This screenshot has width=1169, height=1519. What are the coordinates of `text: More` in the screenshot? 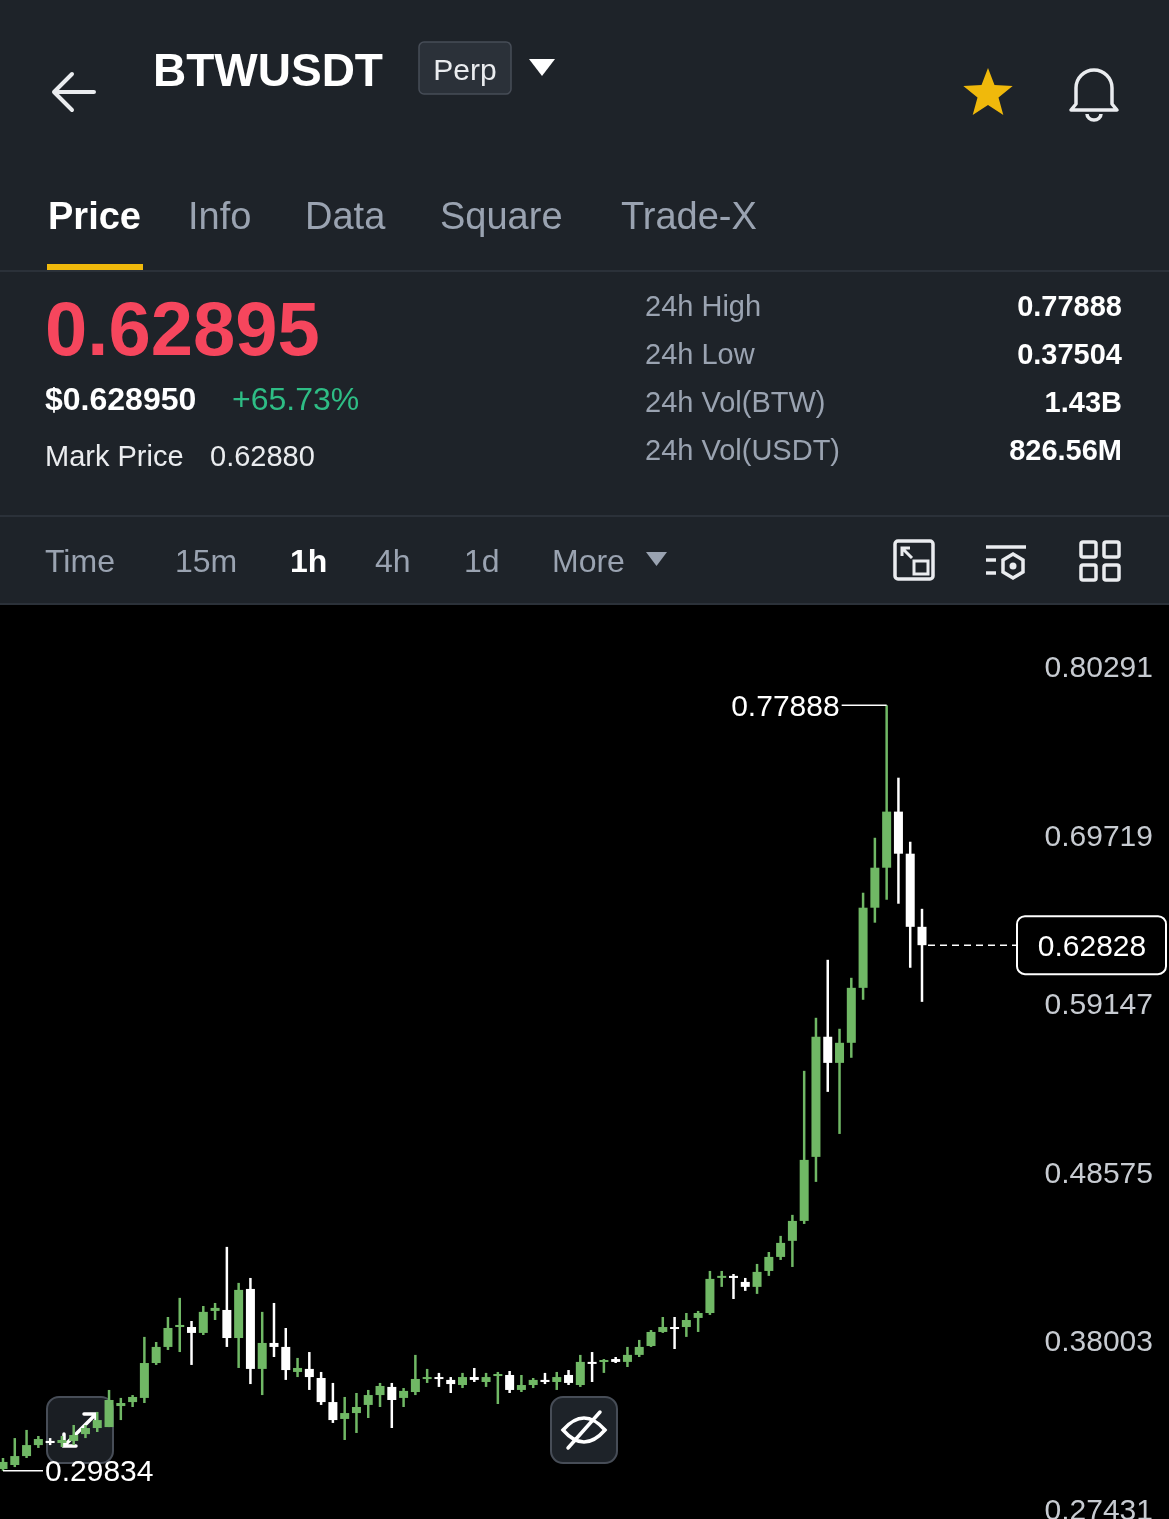 It's located at (588, 561).